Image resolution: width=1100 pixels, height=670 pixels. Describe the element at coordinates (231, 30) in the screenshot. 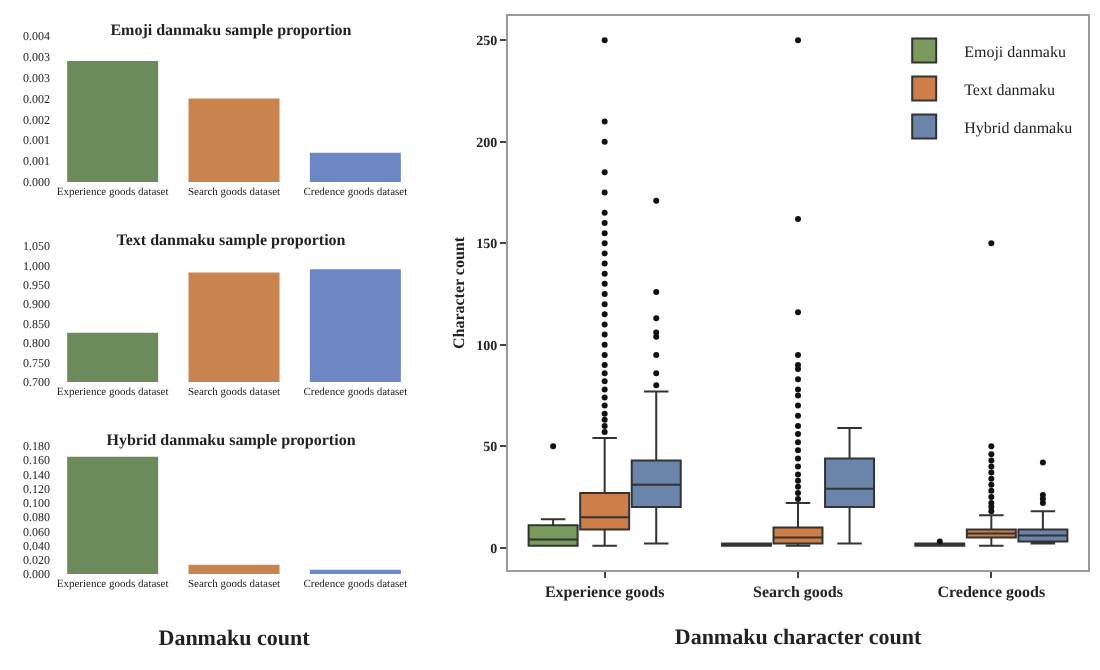

I see `chart-title: Emoji danmaku sample proportion` at that location.